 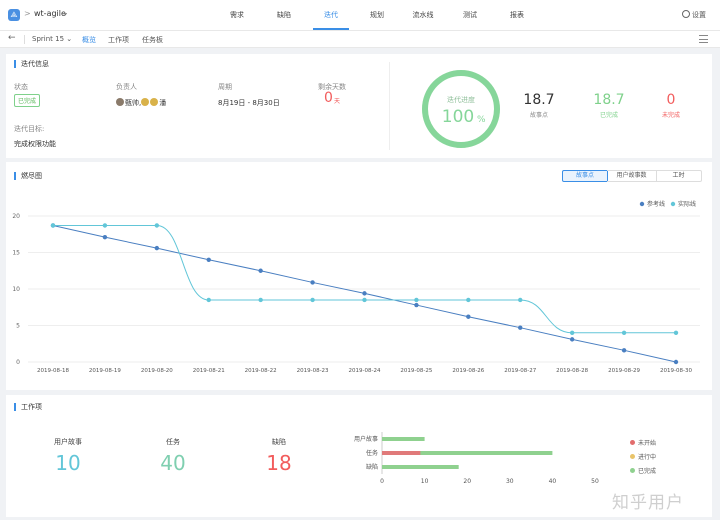 What do you see at coordinates (632, 176) in the screenshot?
I see `segment-story-count: 用户故事数` at bounding box center [632, 176].